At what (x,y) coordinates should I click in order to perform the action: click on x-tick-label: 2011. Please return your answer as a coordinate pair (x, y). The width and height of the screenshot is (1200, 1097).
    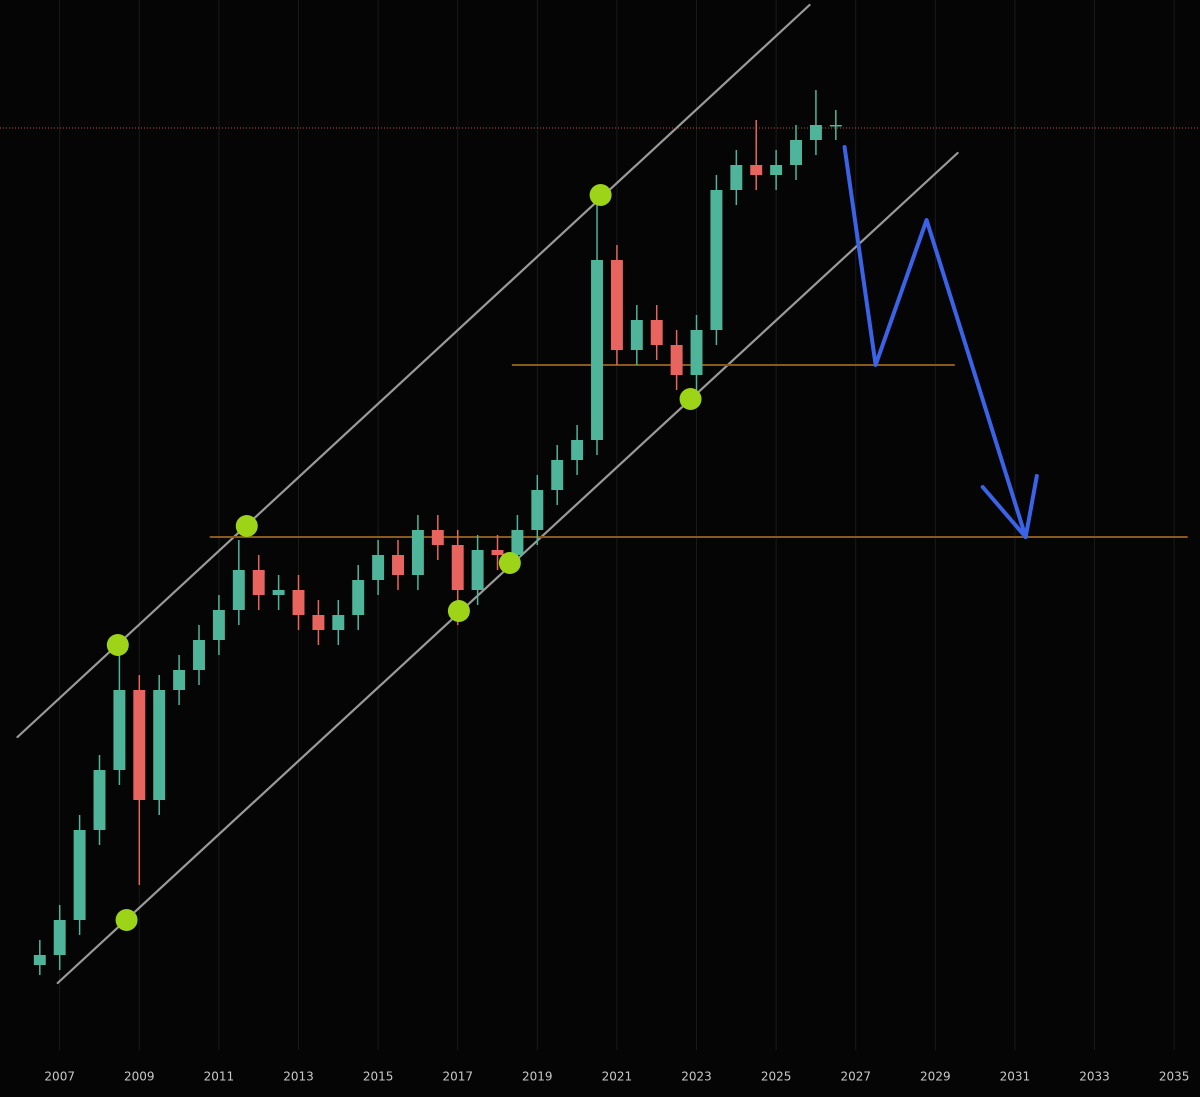
    Looking at the image, I should click on (219, 1077).